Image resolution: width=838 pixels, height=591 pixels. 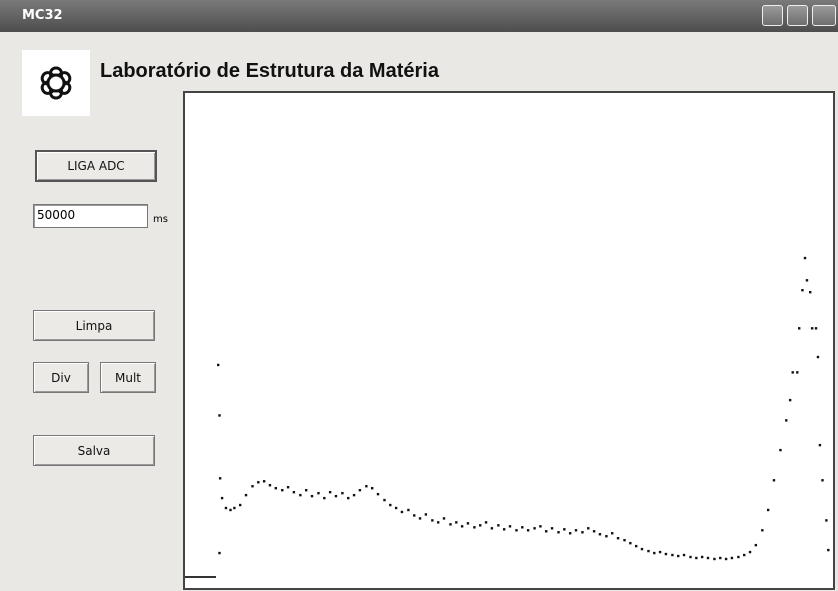 I want to click on title-bar: MC32, so click(x=419, y=16).